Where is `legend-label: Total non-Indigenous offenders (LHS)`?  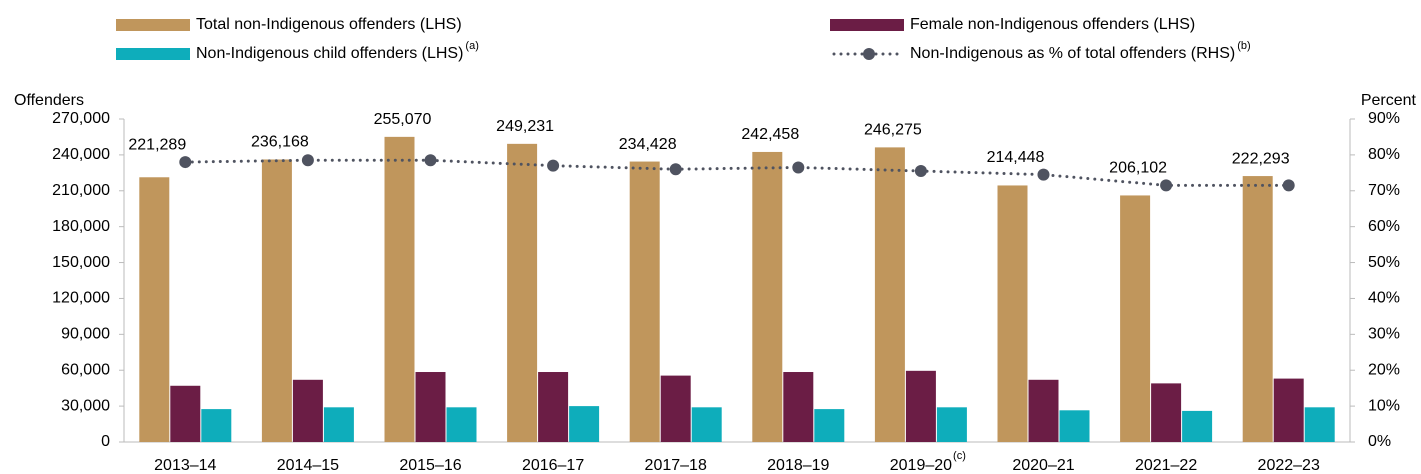
legend-label: Total non-Indigenous offenders (LHS) is located at coordinates (329, 24).